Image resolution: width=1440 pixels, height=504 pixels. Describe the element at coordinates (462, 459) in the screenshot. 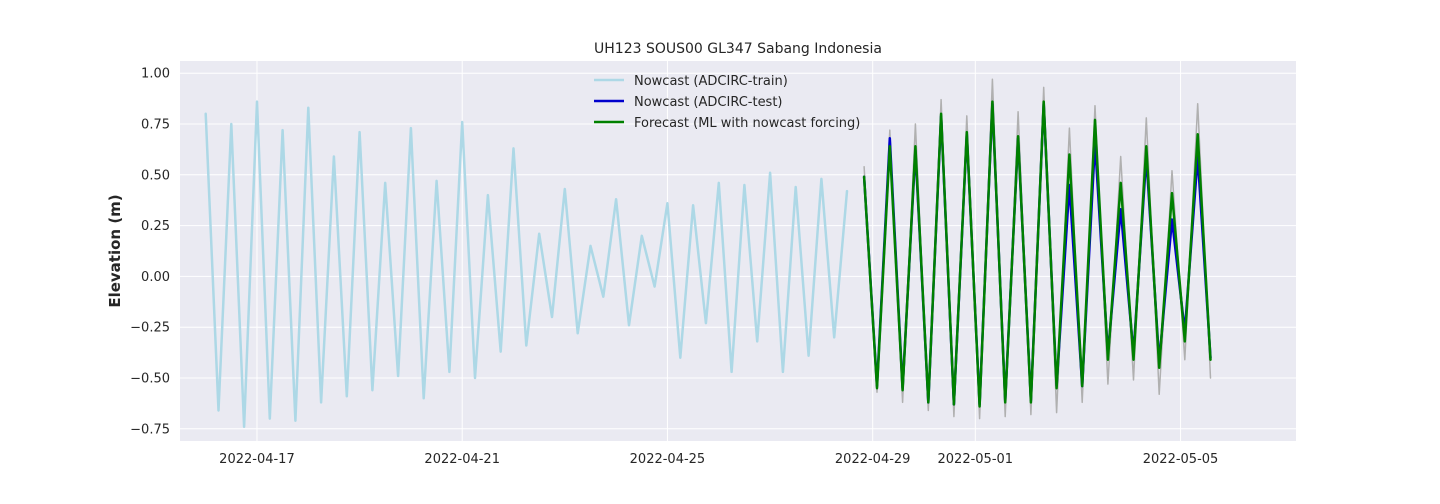

I see `x-tick-label: 2022-04-21` at that location.